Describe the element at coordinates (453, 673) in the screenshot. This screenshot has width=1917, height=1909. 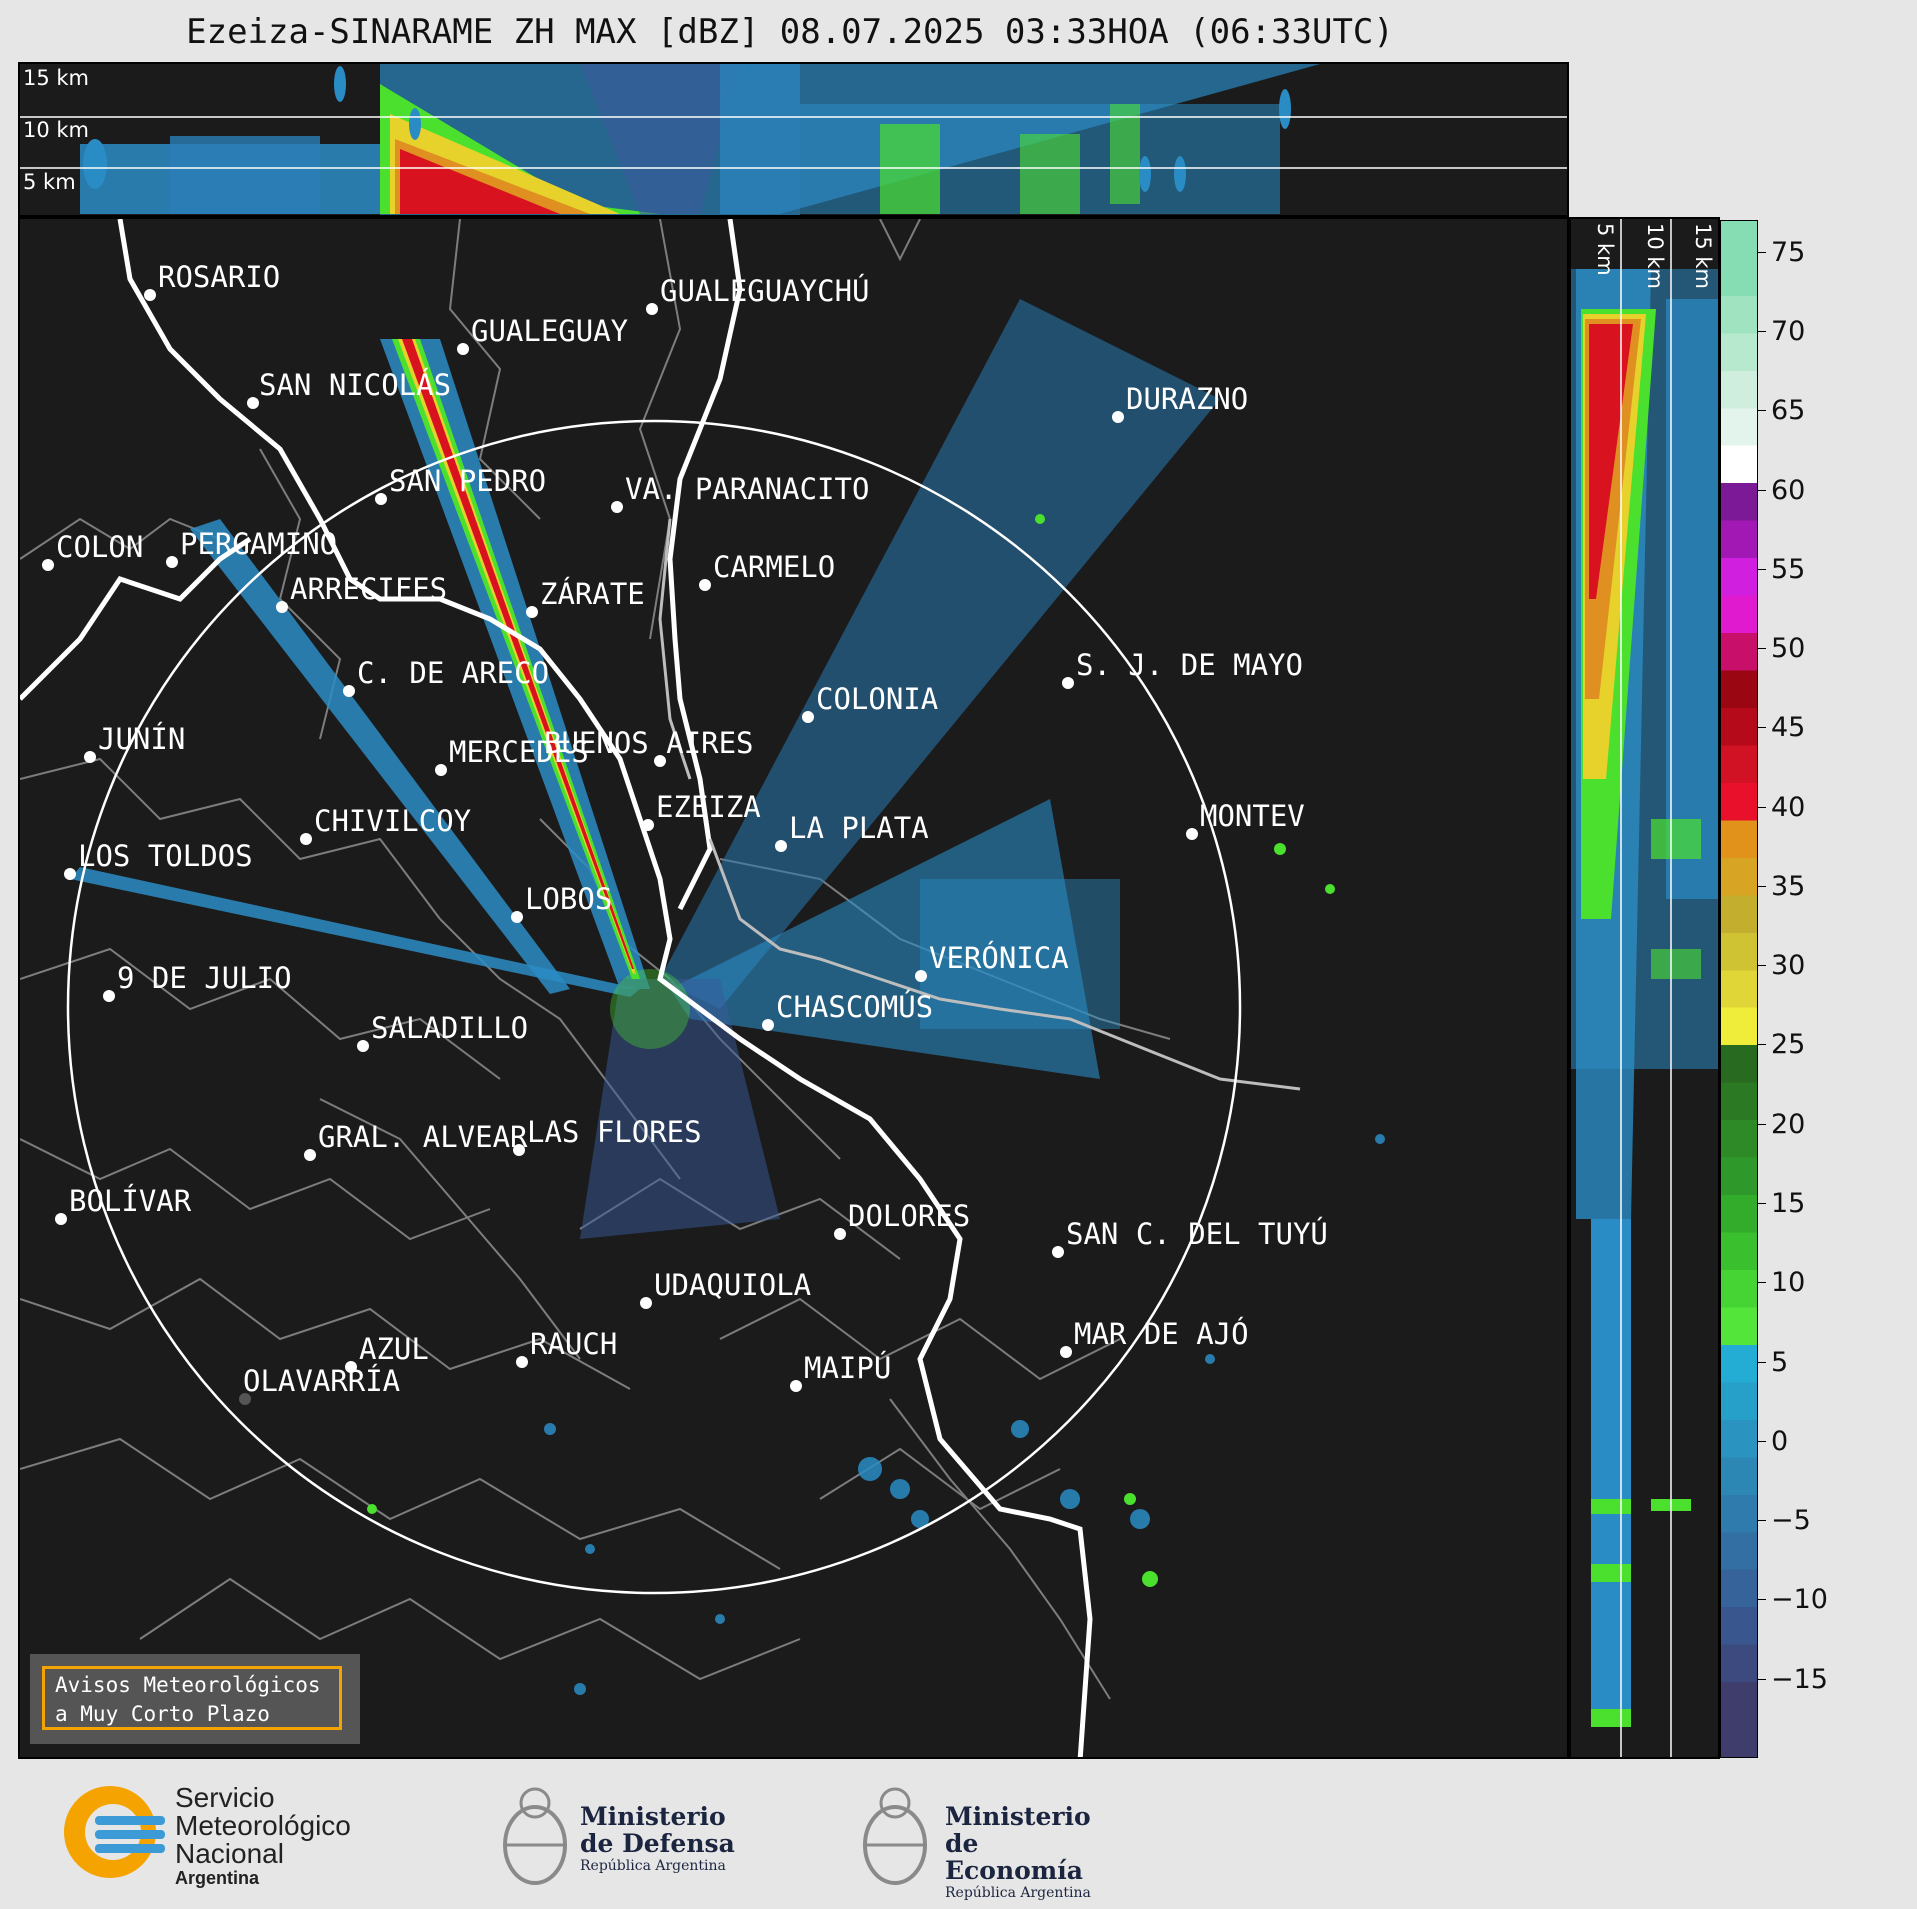
I see `city-label: C. DE ARECO` at that location.